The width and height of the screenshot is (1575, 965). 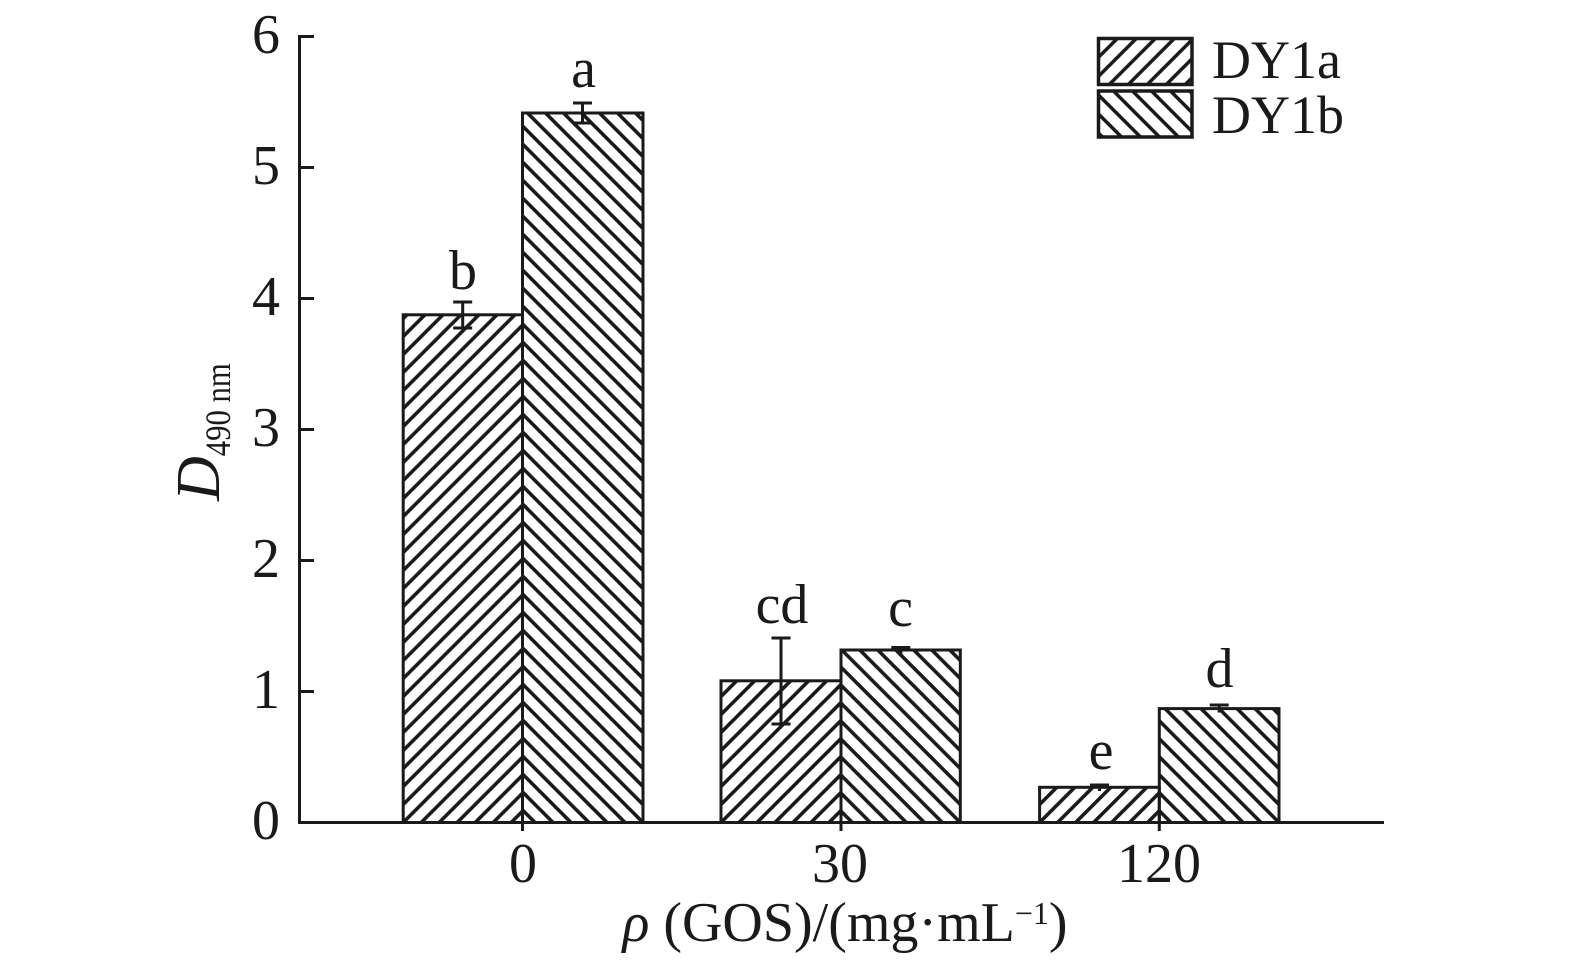 I want to click on svg-text: b, so click(x=463, y=271).